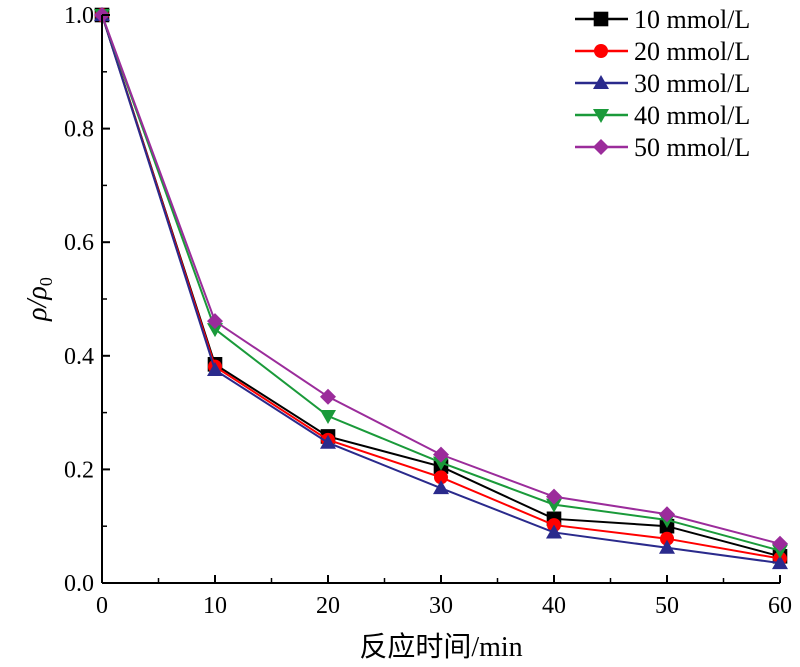  Describe the element at coordinates (692, 51) in the screenshot. I see `legend-label: 20 mmol/L` at that location.